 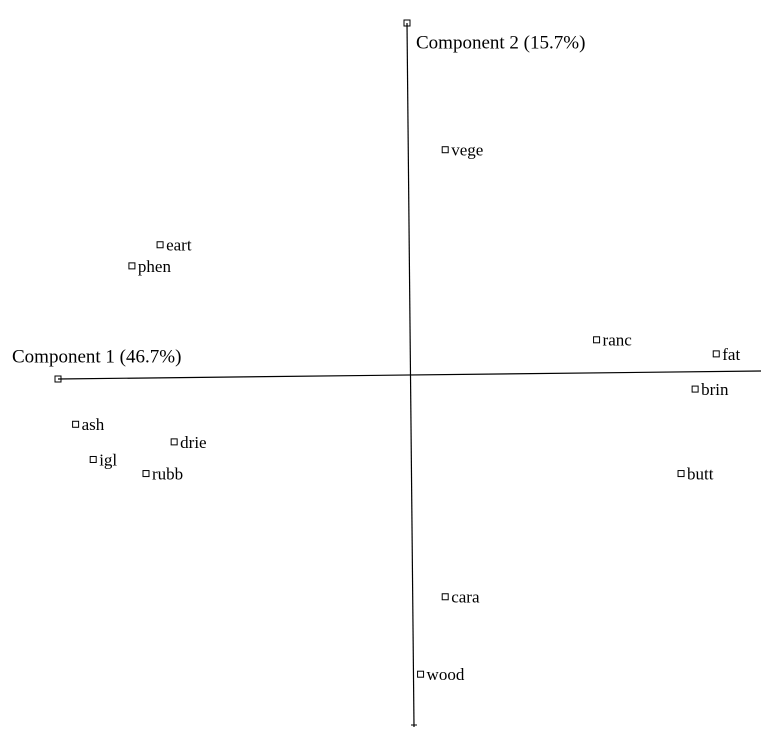 I want to click on y-axis, so click(x=410, y=375).